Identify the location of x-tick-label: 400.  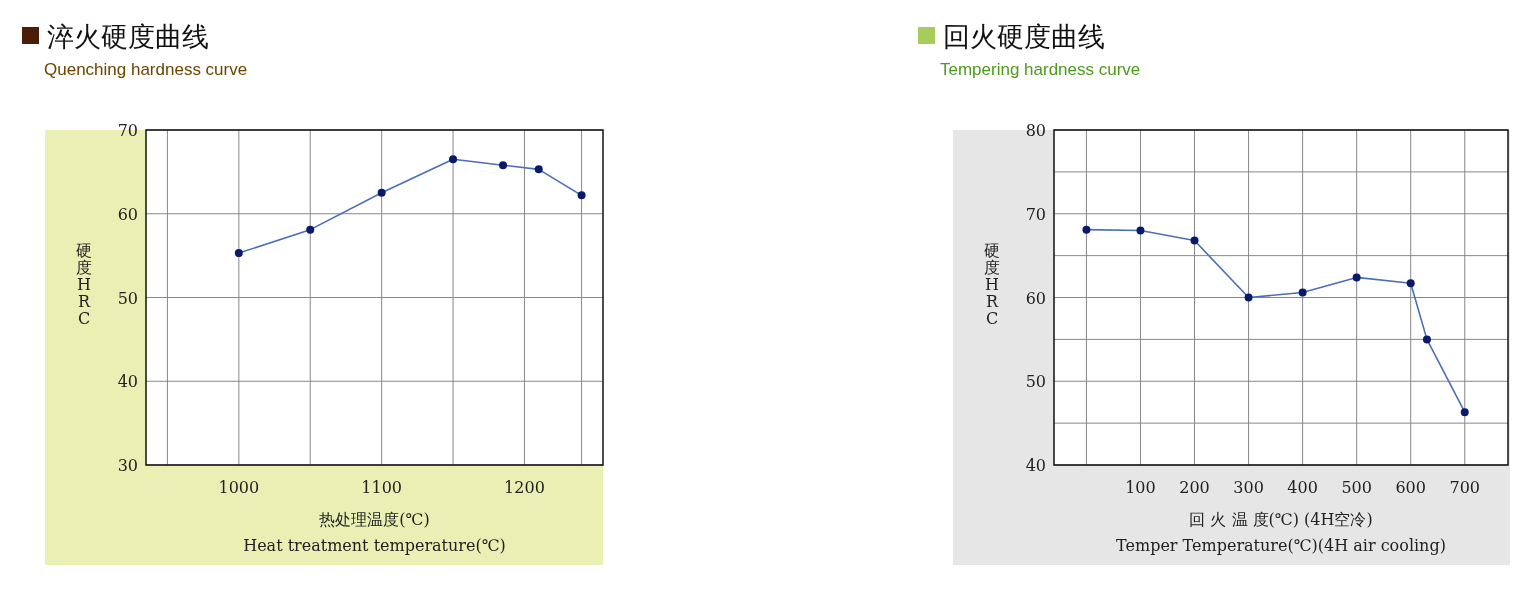
(1302, 487).